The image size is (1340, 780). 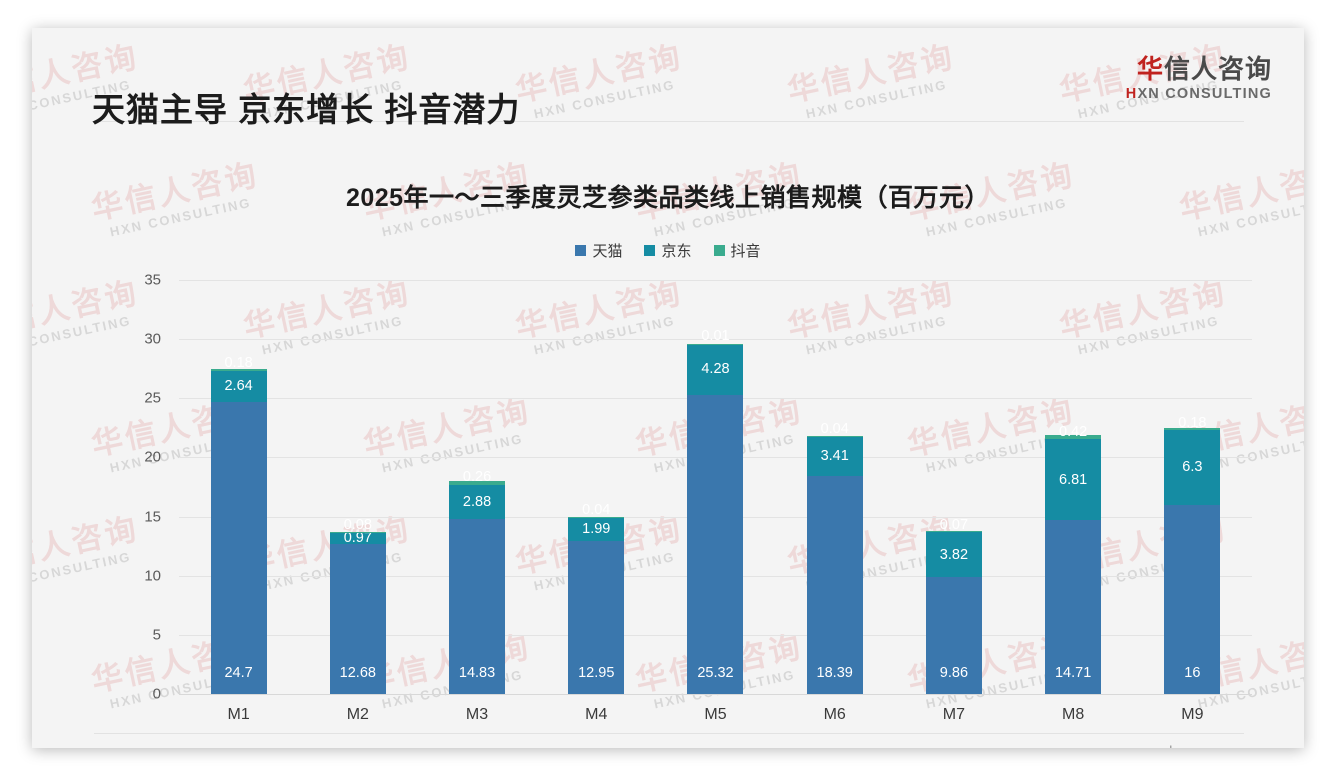 What do you see at coordinates (357, 714) in the screenshot?
I see `x-axis-tick-label: M2` at bounding box center [357, 714].